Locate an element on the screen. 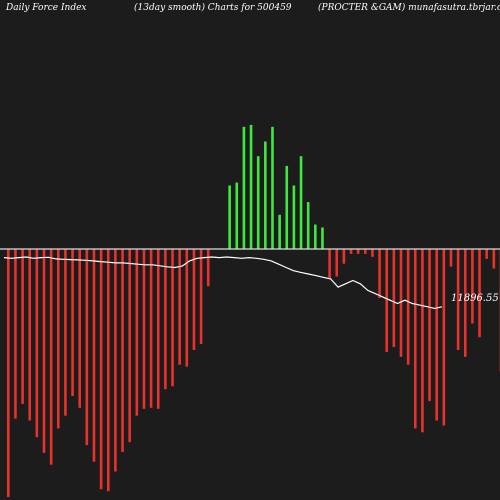 This screenshot has height=500, width=500. last-price-label: 11896.55 is located at coordinates (475, 298).